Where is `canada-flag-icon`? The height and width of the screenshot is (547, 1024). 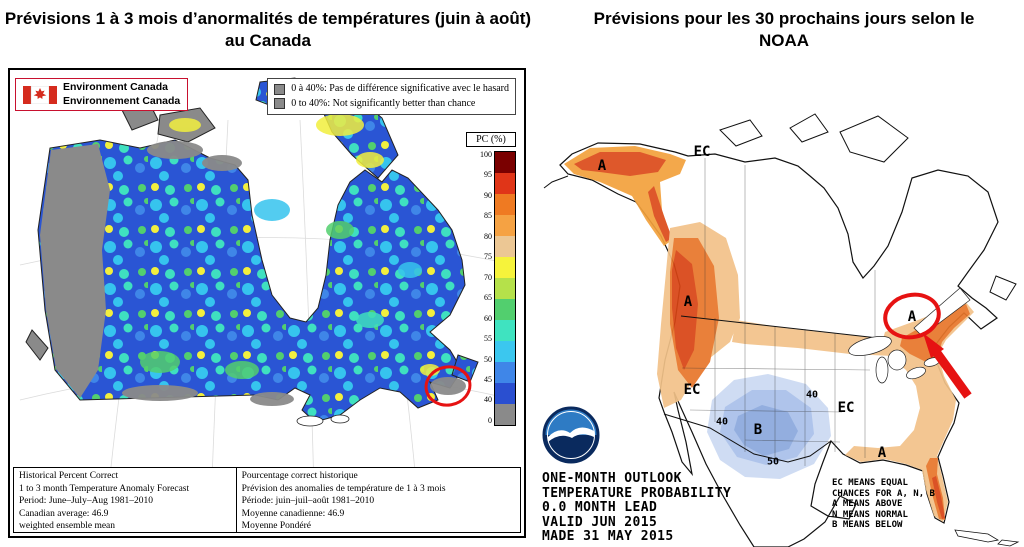
canada-flag-icon is located at coordinates (40, 94).